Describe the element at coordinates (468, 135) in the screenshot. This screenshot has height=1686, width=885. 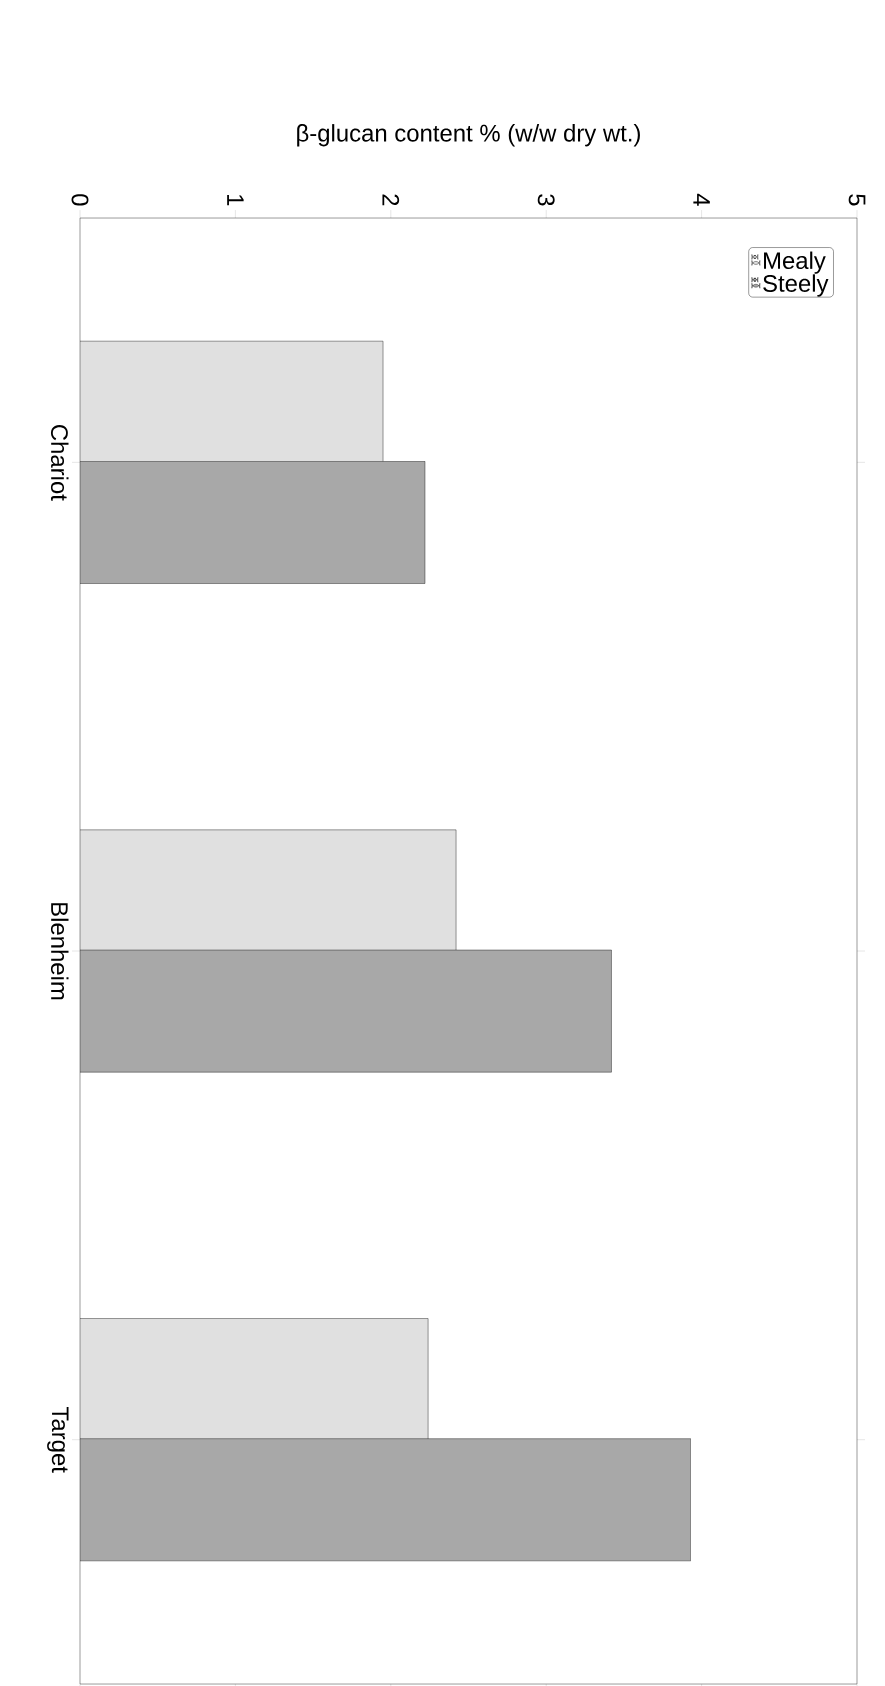
I see `x-axis-title: β-glucan content % (w/w dry wt.)` at that location.